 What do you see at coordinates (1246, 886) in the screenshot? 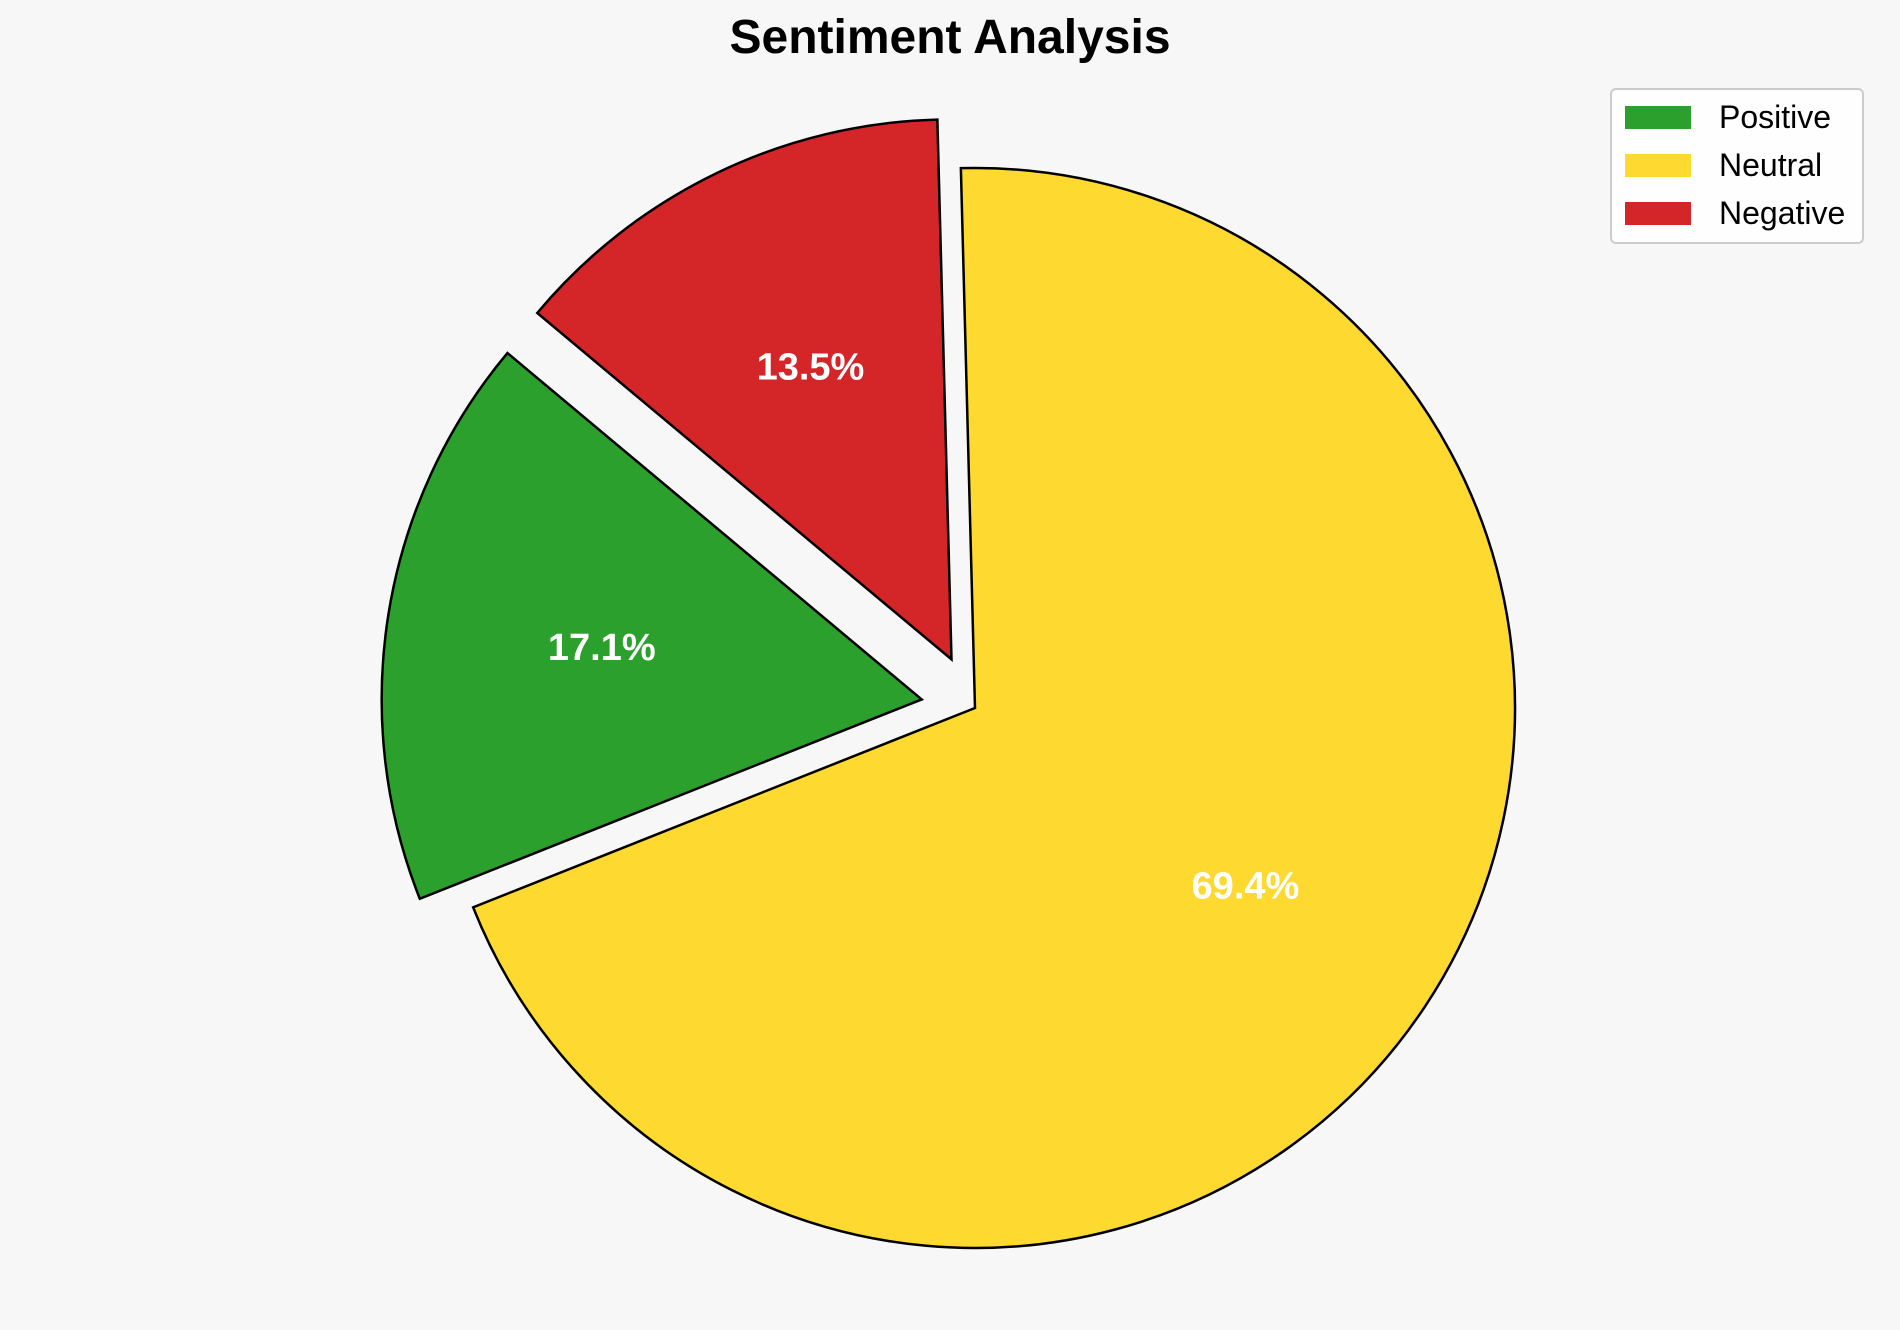
I see `pie-label-neutral: 69.4%` at bounding box center [1246, 886].